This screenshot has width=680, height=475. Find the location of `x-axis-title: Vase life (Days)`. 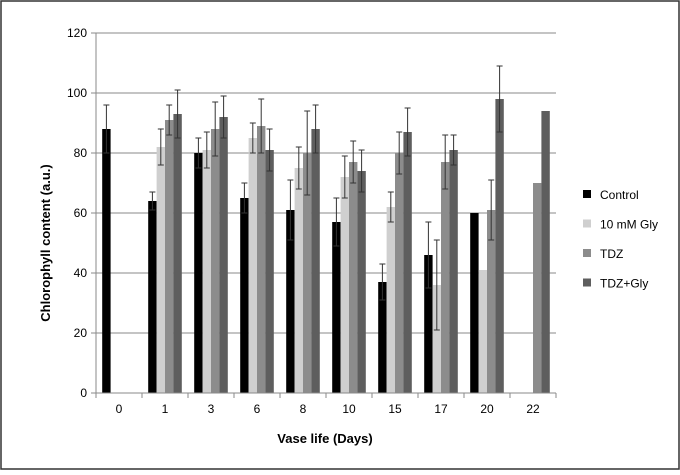

x-axis-title: Vase life (Days) is located at coordinates (324, 438).